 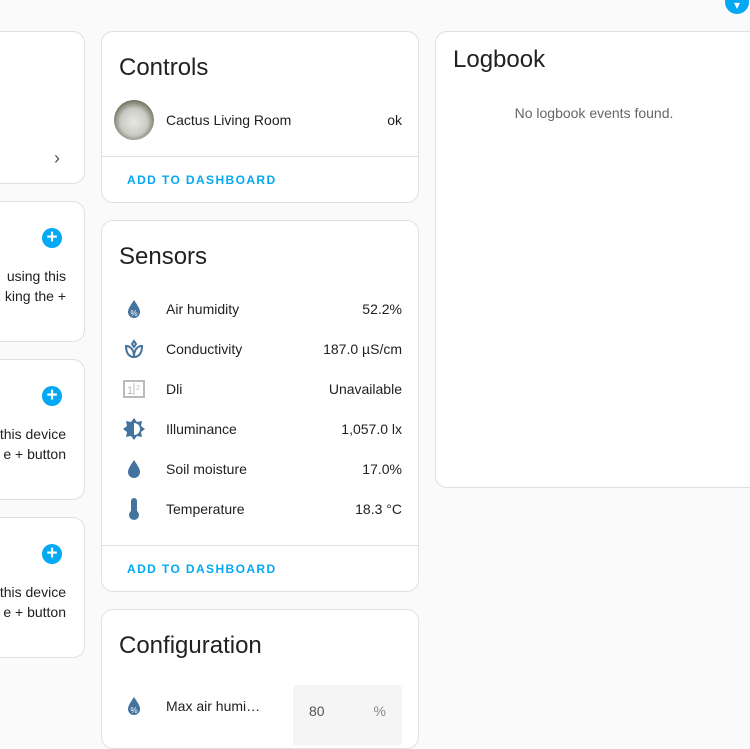 What do you see at coordinates (203, 309) in the screenshot?
I see `sensor-name: Air humidity` at bounding box center [203, 309].